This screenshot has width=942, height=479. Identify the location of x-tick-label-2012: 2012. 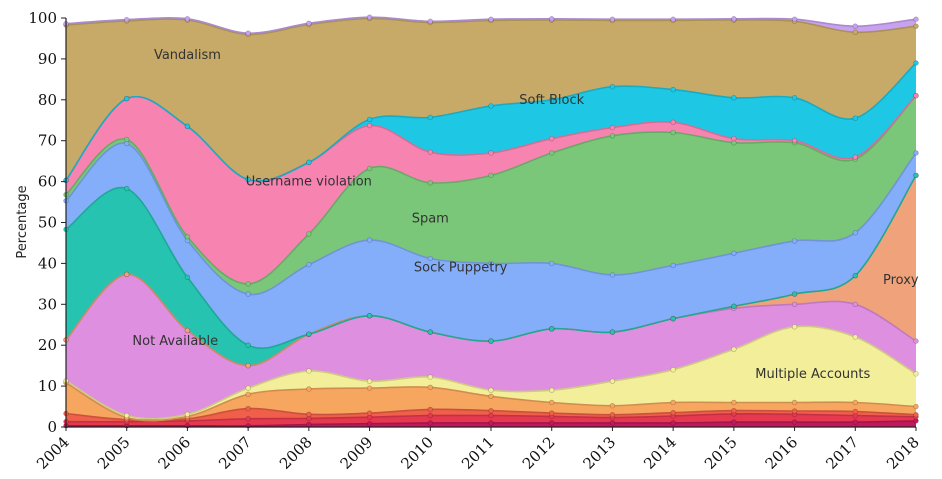
(539, 453).